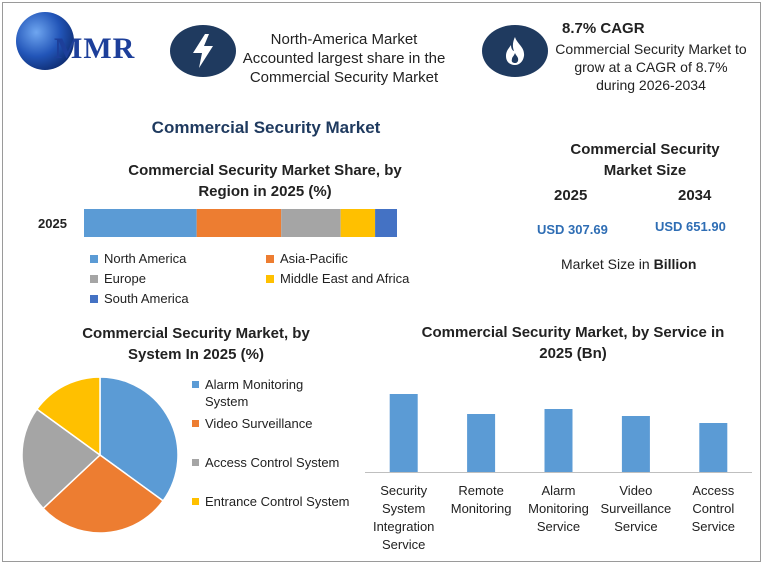 The image size is (765, 566). Describe the element at coordinates (481, 490) in the screenshot. I see `service-x-tick-line: Remote` at that location.